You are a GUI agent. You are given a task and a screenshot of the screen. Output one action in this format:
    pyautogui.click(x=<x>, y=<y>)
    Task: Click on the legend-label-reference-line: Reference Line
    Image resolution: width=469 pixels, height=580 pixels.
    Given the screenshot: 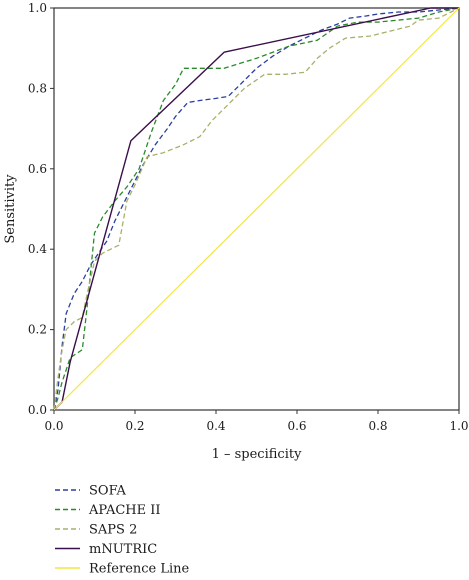 What is the action you would take?
    pyautogui.click(x=139, y=569)
    